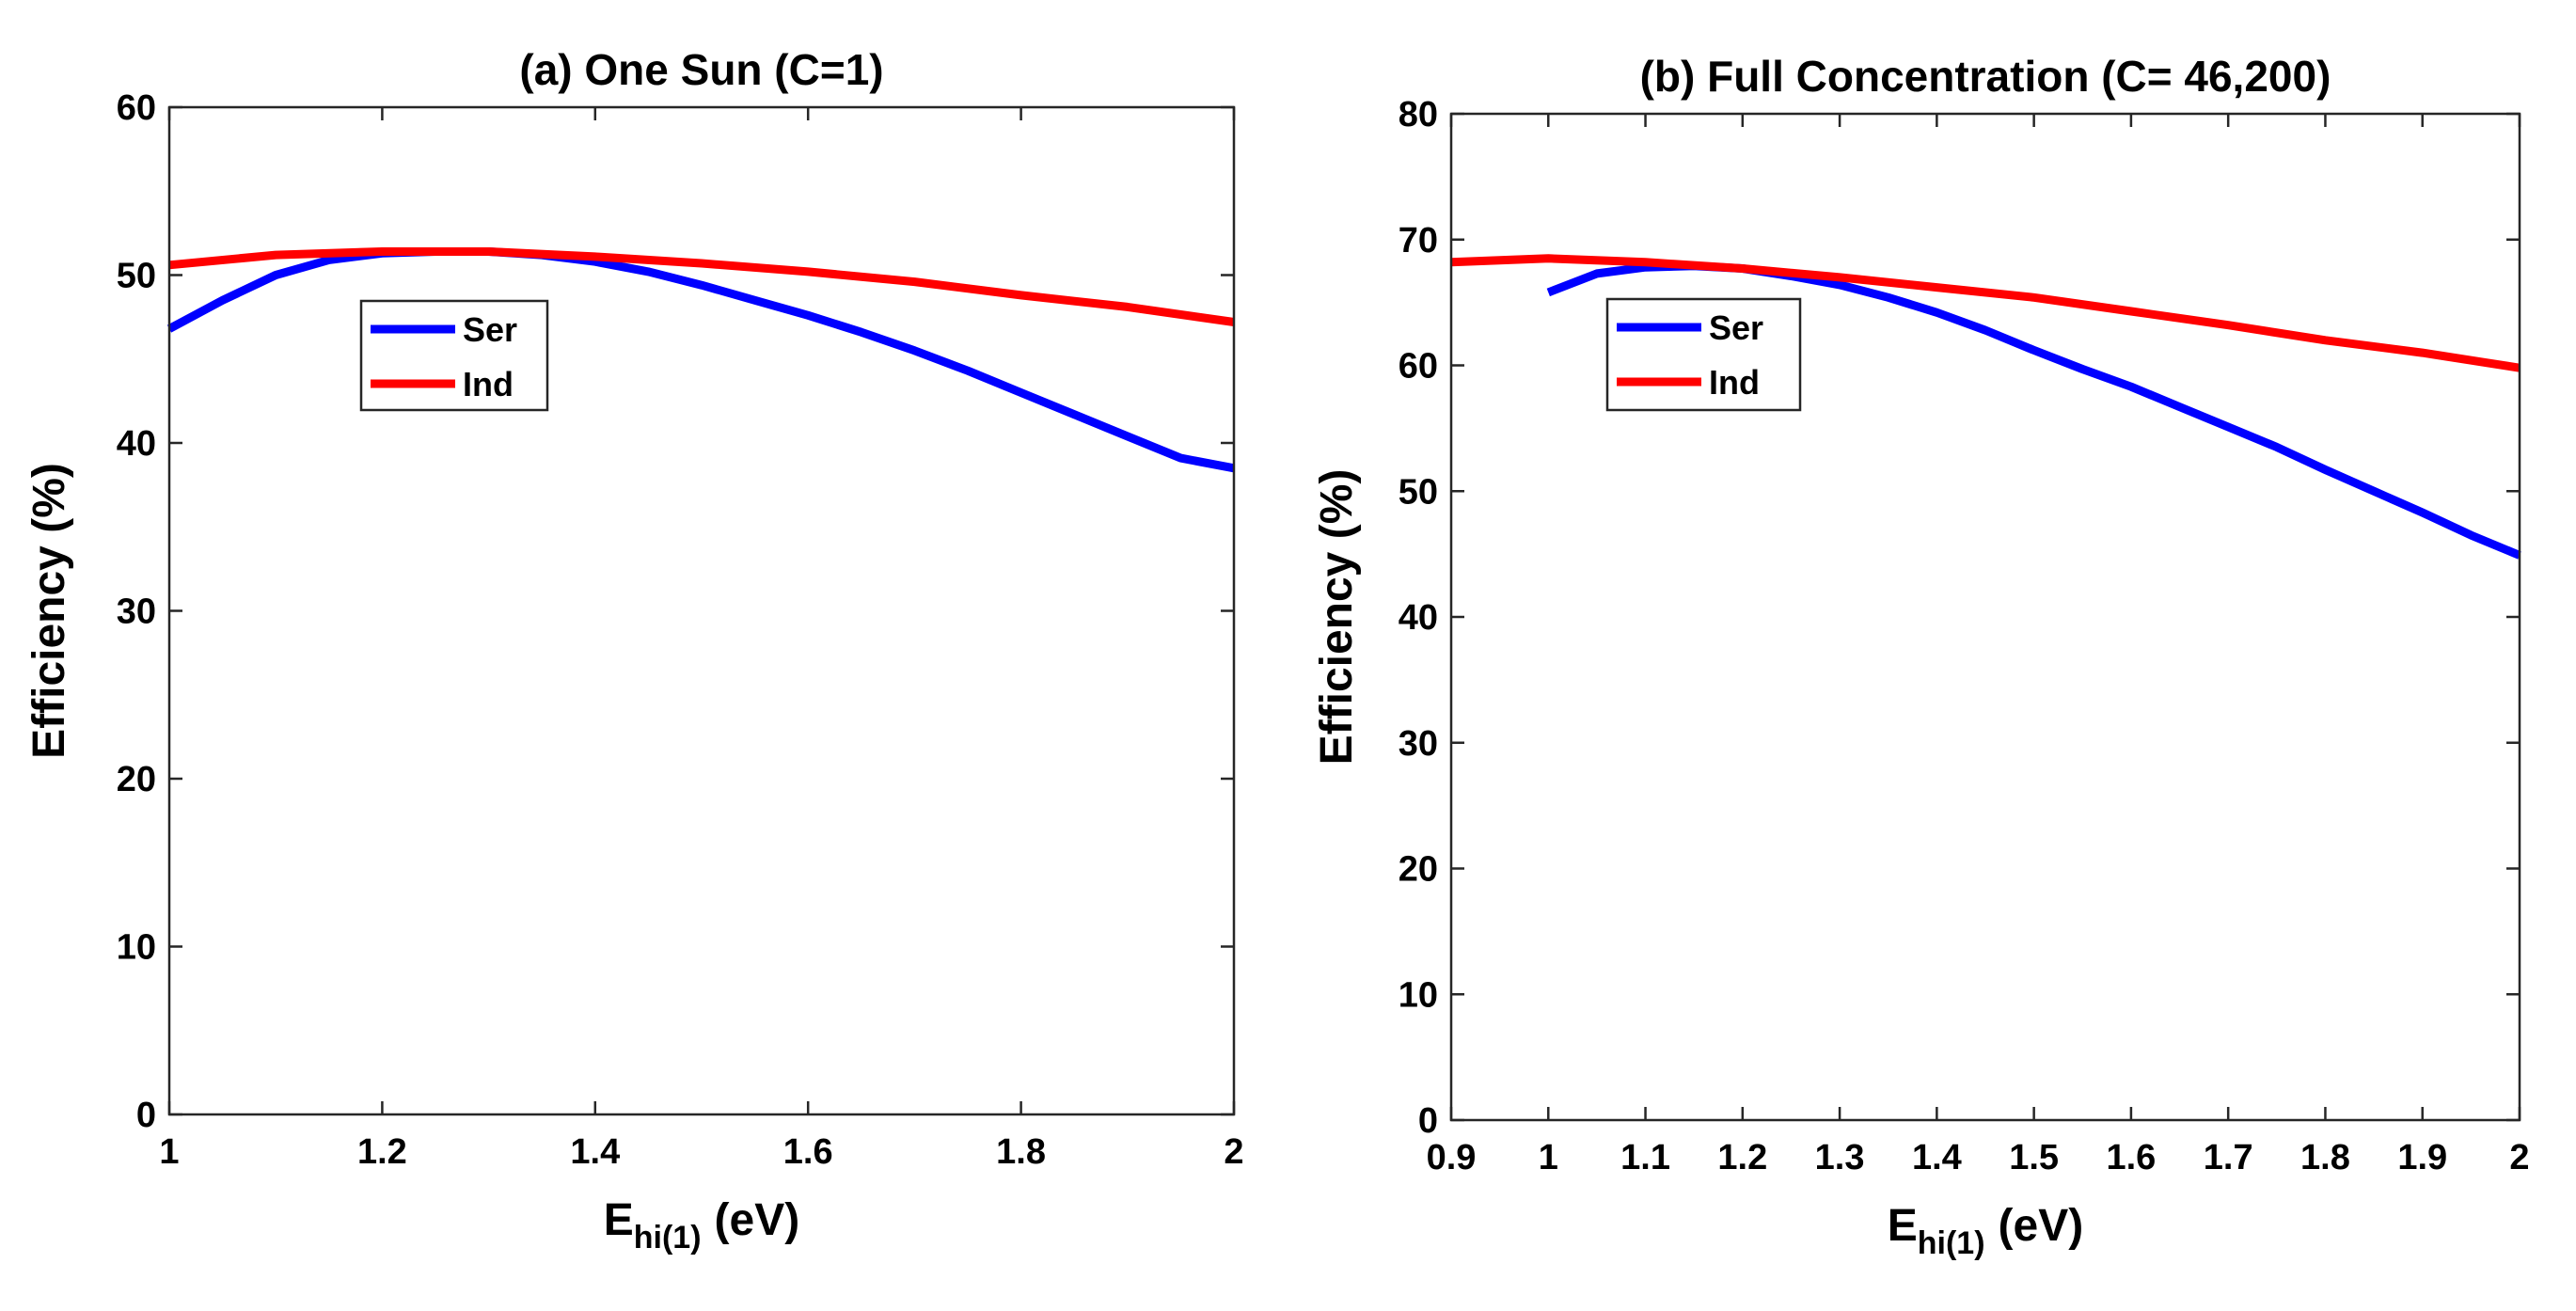 This screenshot has height=1311, width=2576. What do you see at coordinates (136, 276) in the screenshot?
I see `chart-1-y-tick-label: 50` at bounding box center [136, 276].